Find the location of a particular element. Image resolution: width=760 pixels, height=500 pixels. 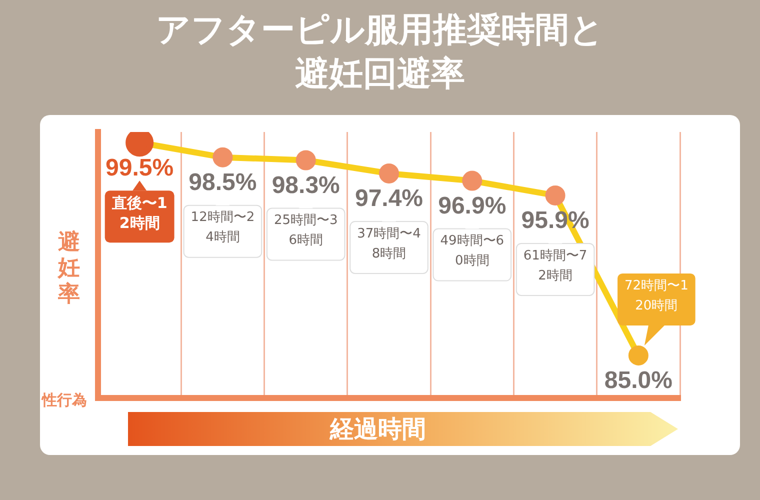

data-label: 99.5% is located at coordinates (140, 168).